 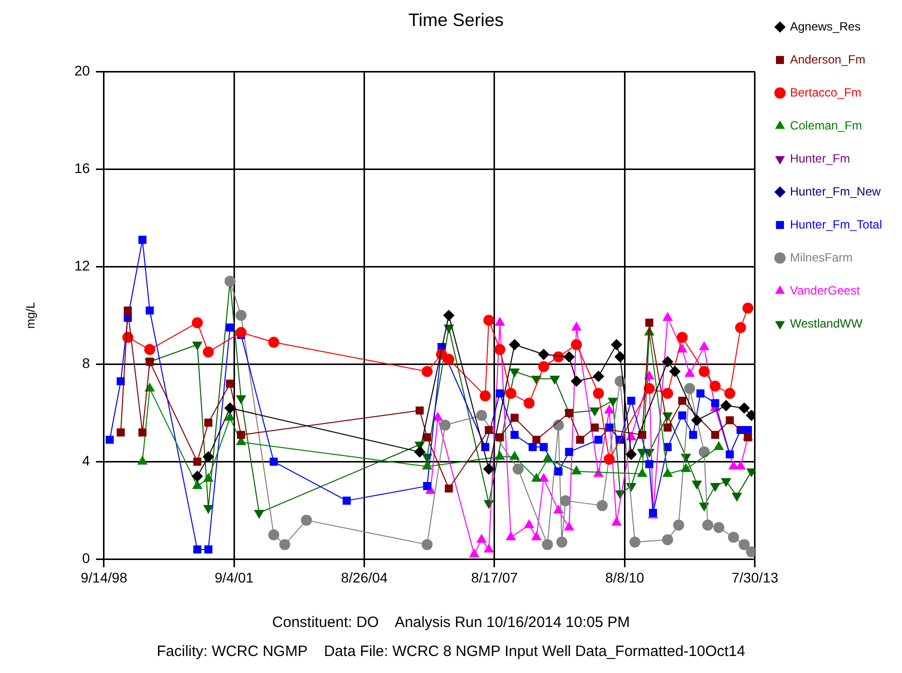 I want to click on x-tick-label: 9/4/01, so click(x=234, y=577).